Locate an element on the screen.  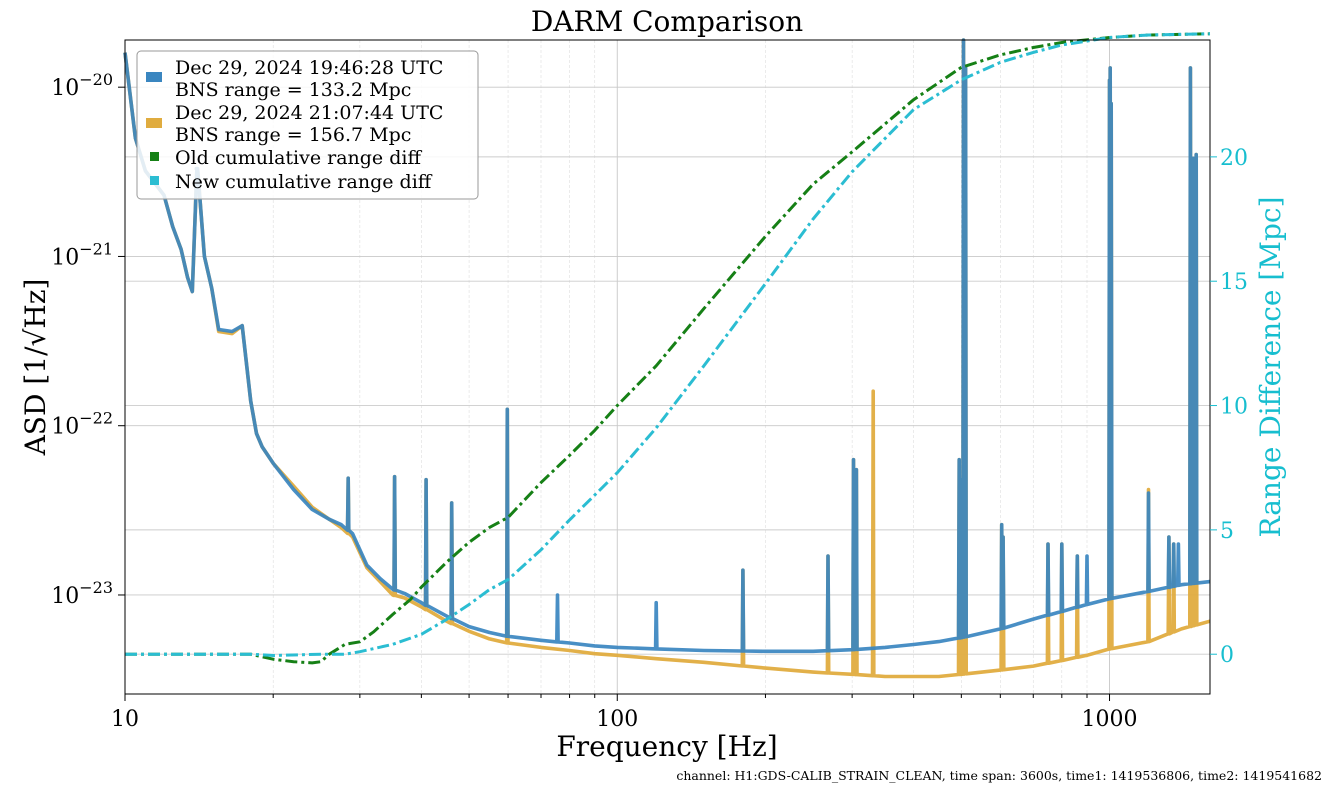
y-tick-label: 10−23 is located at coordinates (82, 593).